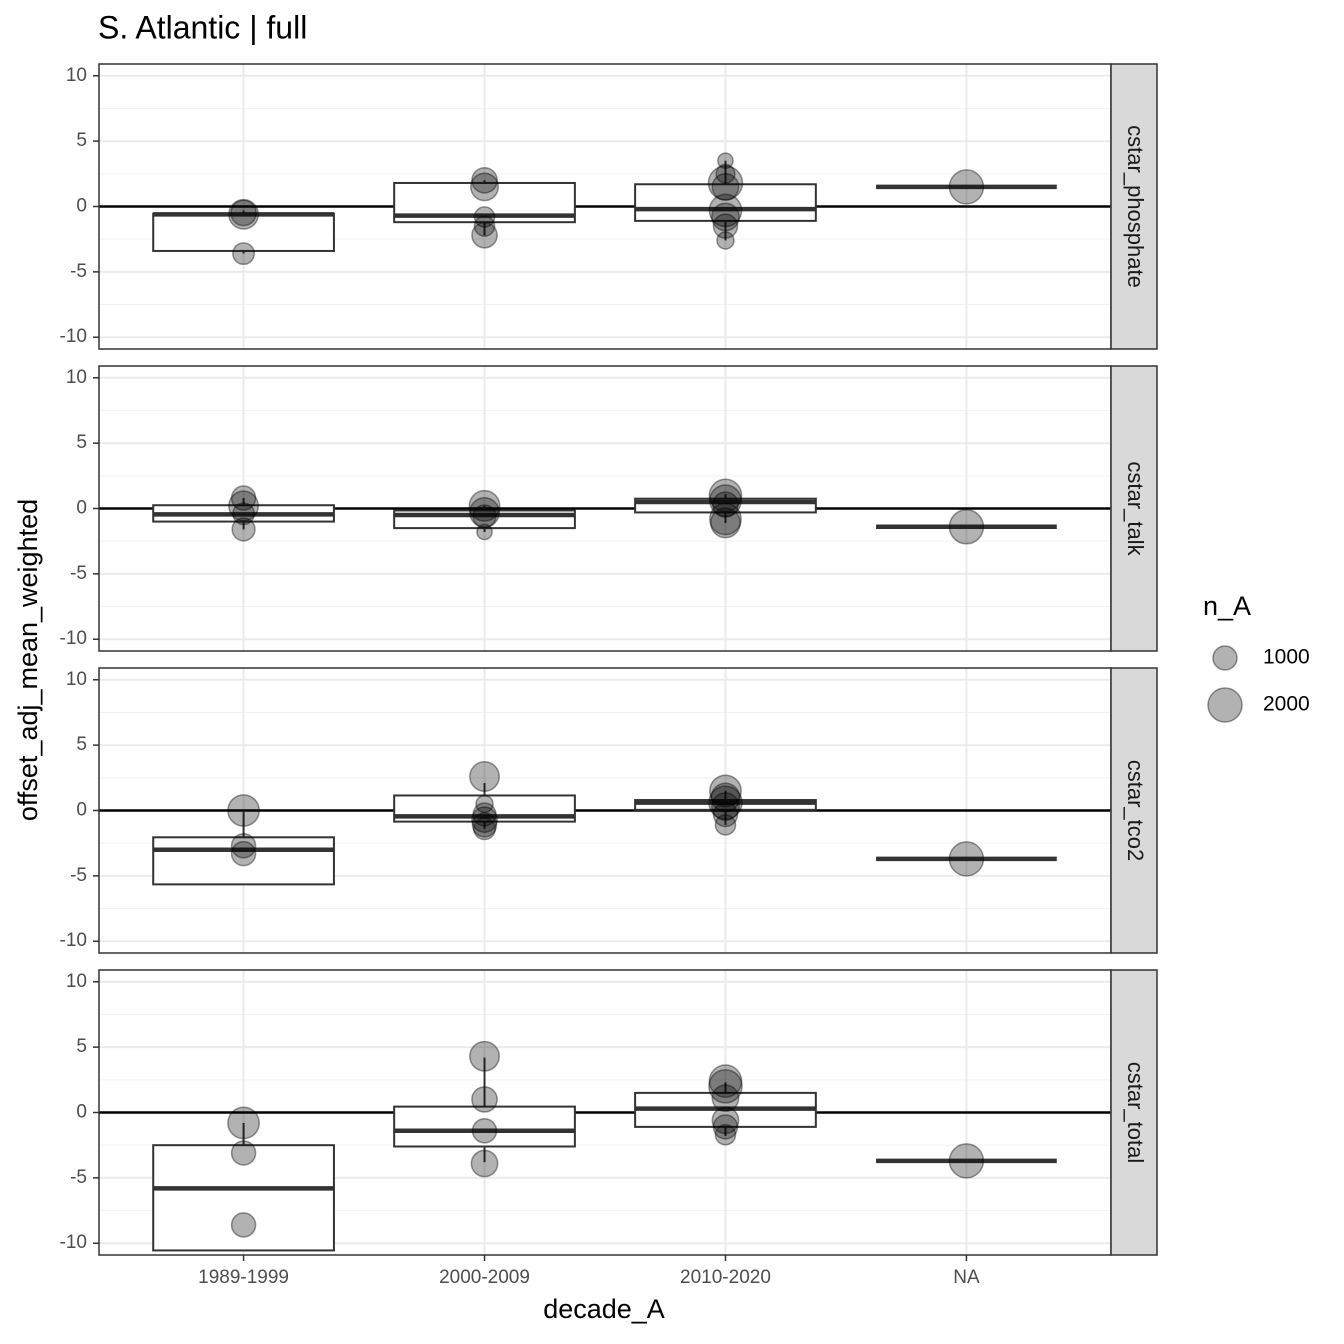  Describe the element at coordinates (484, 1277) in the screenshot. I see `x-tick-label: 2000-2009` at that location.